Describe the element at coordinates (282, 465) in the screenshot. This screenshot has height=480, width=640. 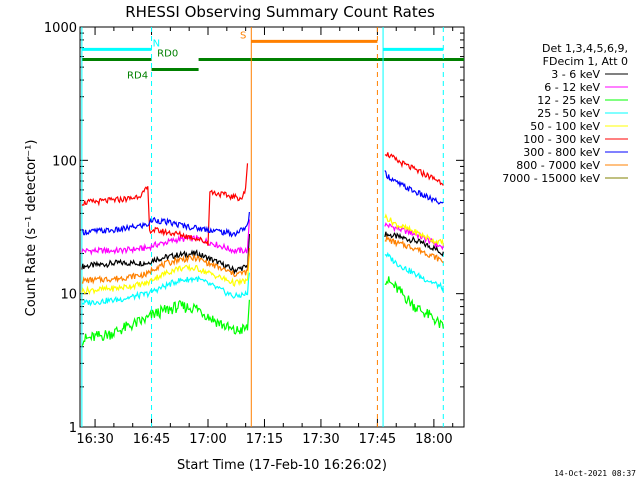
I see `x-axis-label: Start Time (17-Feb-10 16:26:02)` at that location.